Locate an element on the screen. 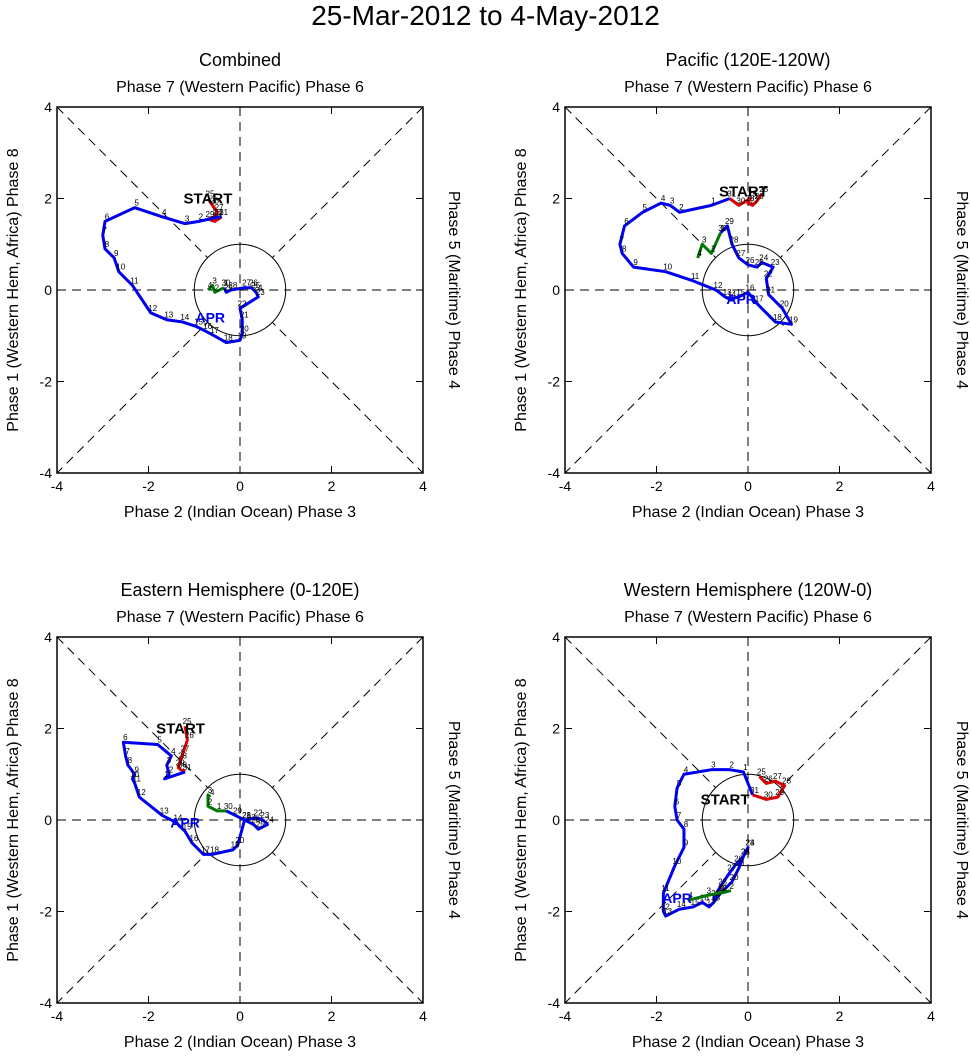 The width and height of the screenshot is (971, 1061). panel-title: Western Hemisphere (120W-0) is located at coordinates (748, 590).